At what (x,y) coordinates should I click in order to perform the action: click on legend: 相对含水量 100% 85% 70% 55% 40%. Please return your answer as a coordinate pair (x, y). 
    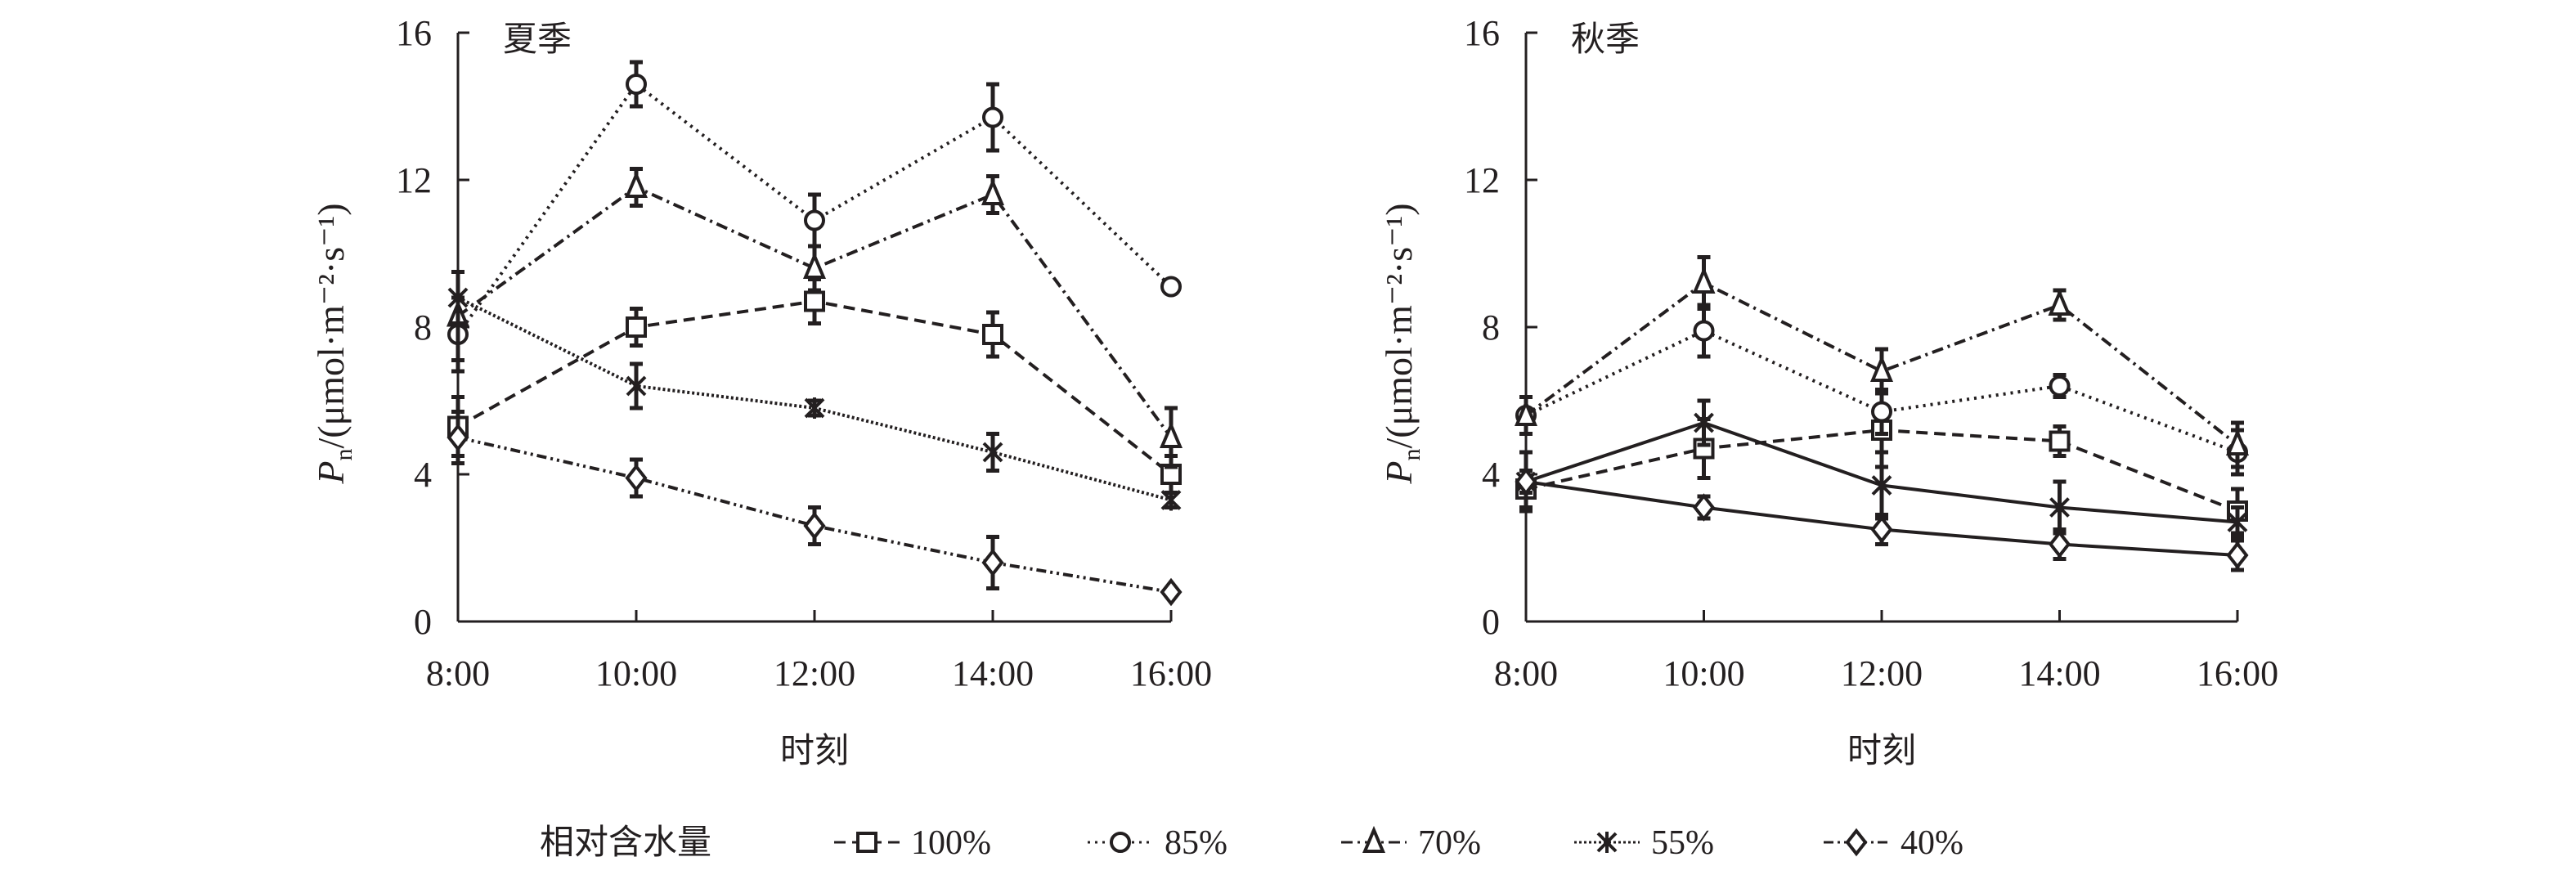
    Looking at the image, I should click on (1251, 843).